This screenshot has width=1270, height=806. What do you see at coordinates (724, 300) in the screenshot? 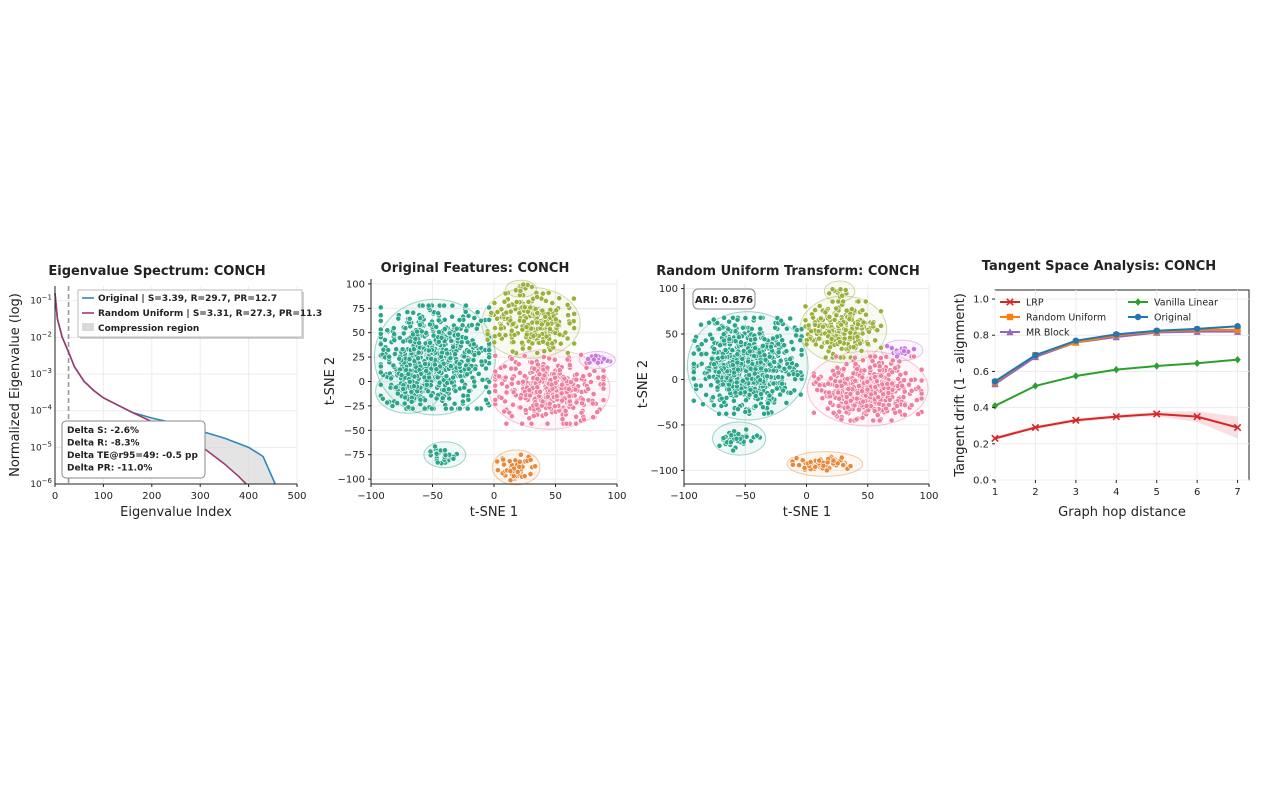
I see `ari-label: ARI: 0.876` at bounding box center [724, 300].